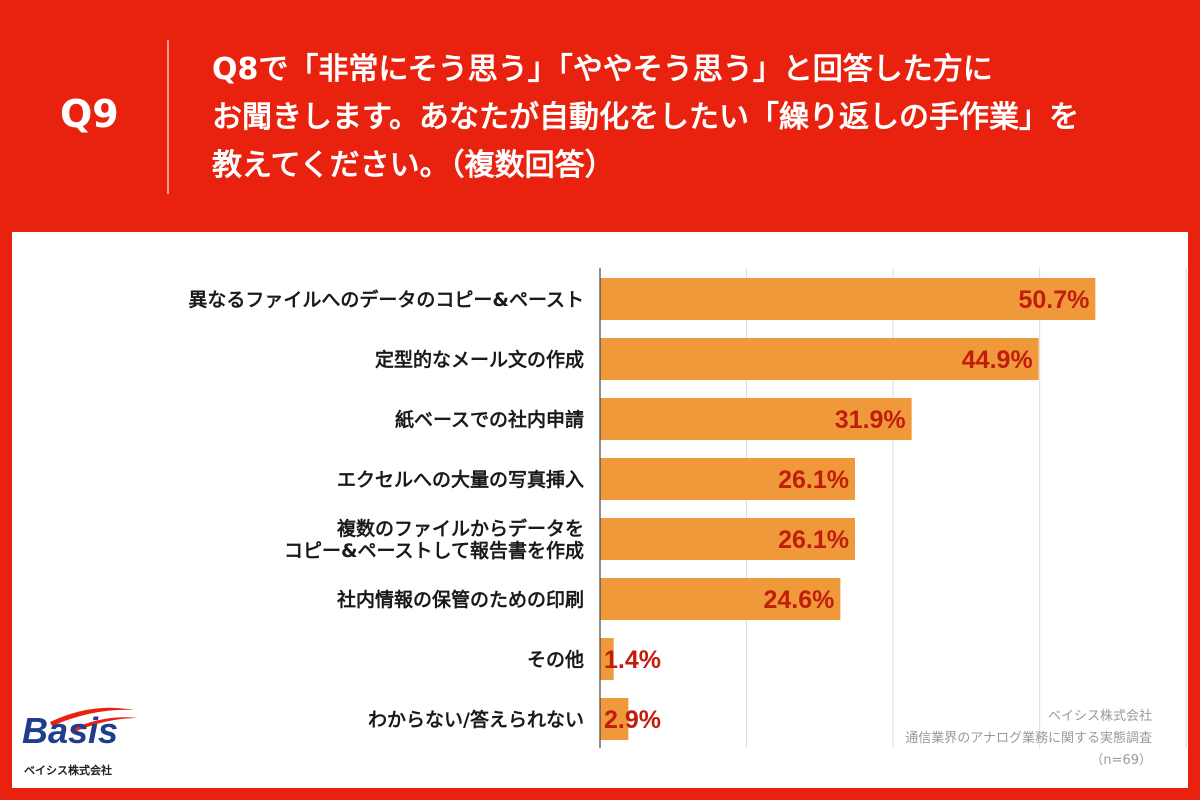 This screenshot has width=1200, height=800. What do you see at coordinates (997, 360) in the screenshot?
I see `value-label: 44.9%` at bounding box center [997, 360].